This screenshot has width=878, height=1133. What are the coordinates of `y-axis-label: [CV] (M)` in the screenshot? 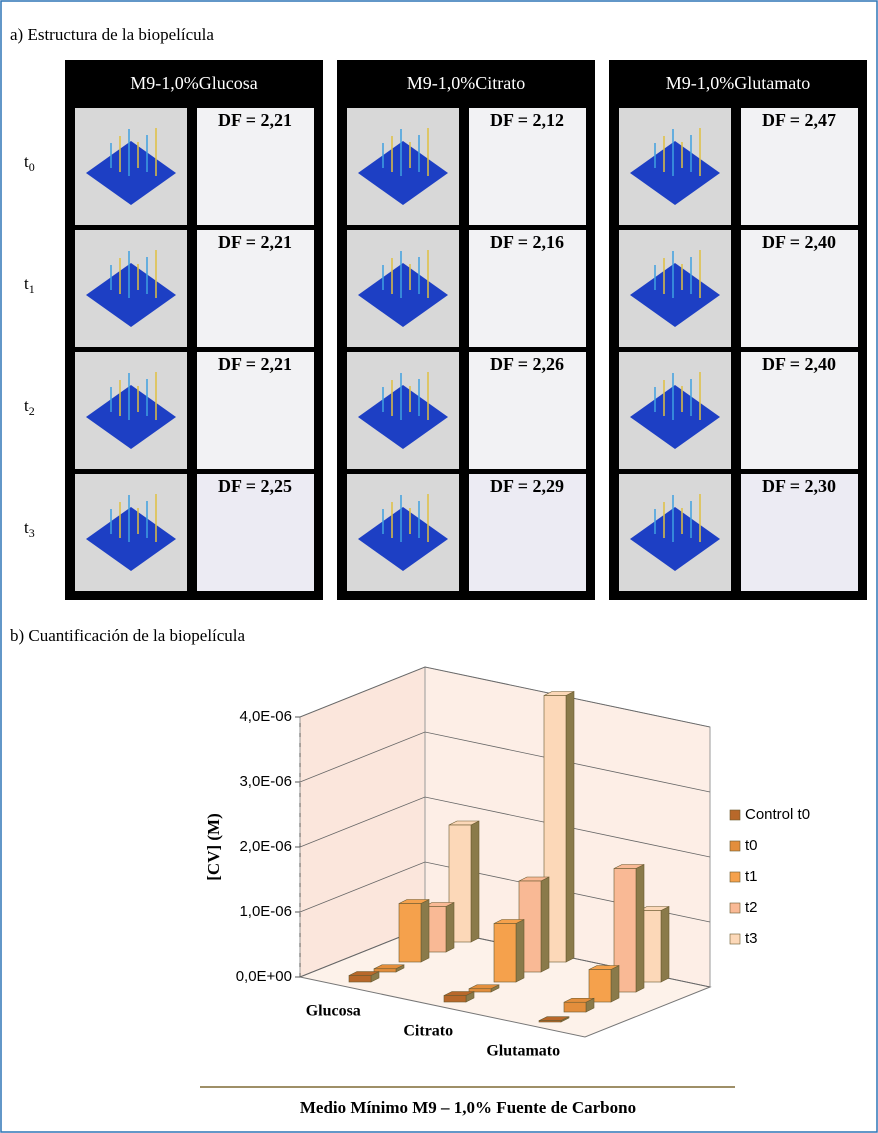 It's located at (213, 847).